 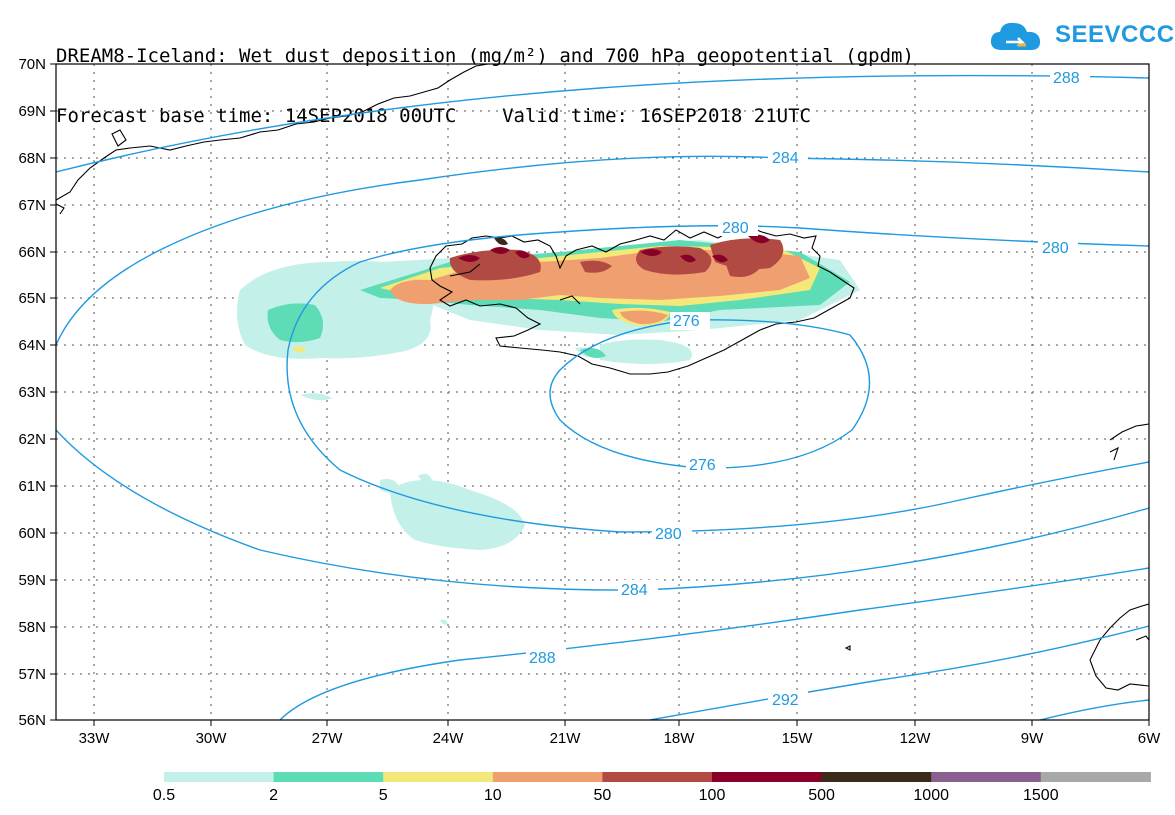 What do you see at coordinates (449, 738) in the screenshot?
I see `lon-label: 24W` at bounding box center [449, 738].